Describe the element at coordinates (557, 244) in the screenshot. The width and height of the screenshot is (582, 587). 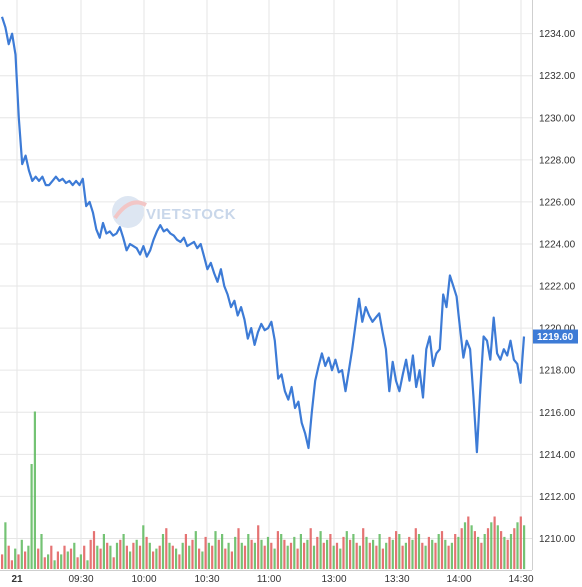
I see `y-tick-label: 1224.00` at that location.